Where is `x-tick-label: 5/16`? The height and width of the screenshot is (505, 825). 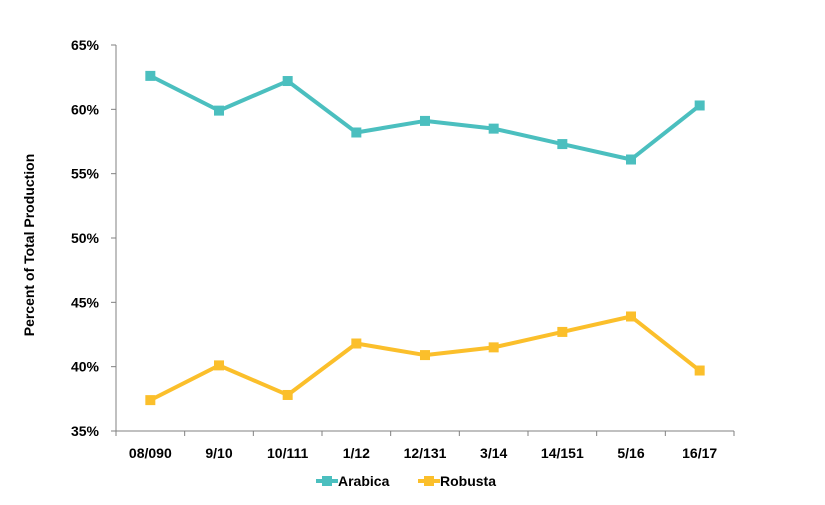
x-tick-label: 5/16 is located at coordinates (630, 453).